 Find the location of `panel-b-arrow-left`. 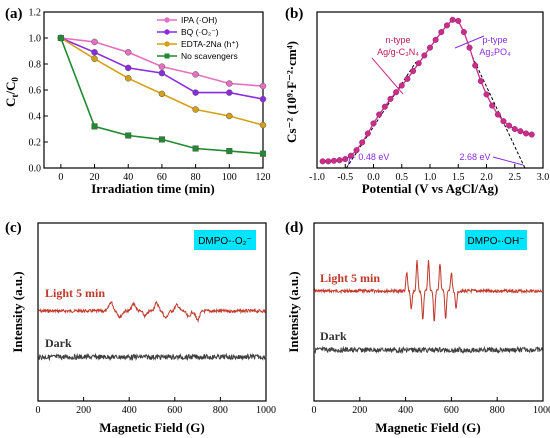

panel-b-arrow-left is located at coordinates (349, 161).